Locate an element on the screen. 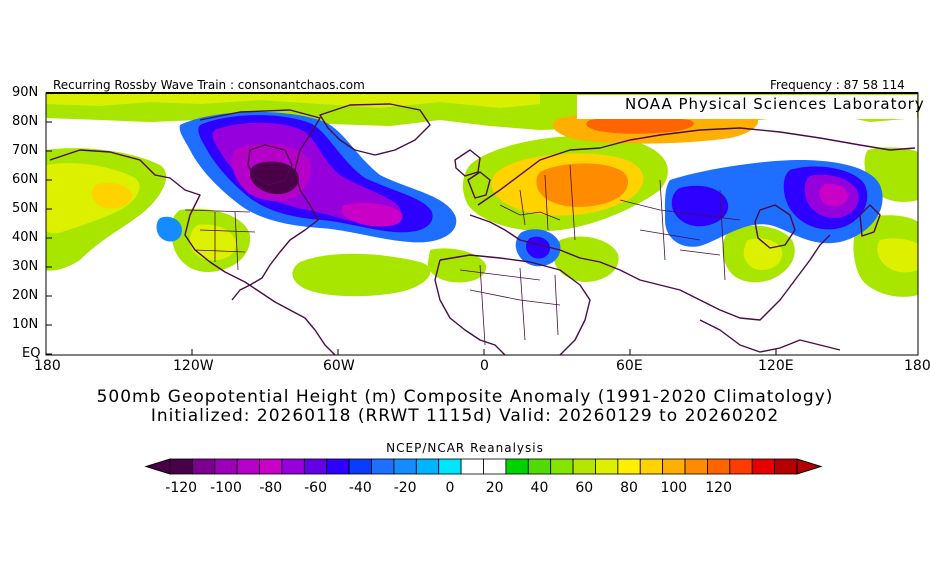  colorbar-tick-label: -20 is located at coordinates (405, 488).